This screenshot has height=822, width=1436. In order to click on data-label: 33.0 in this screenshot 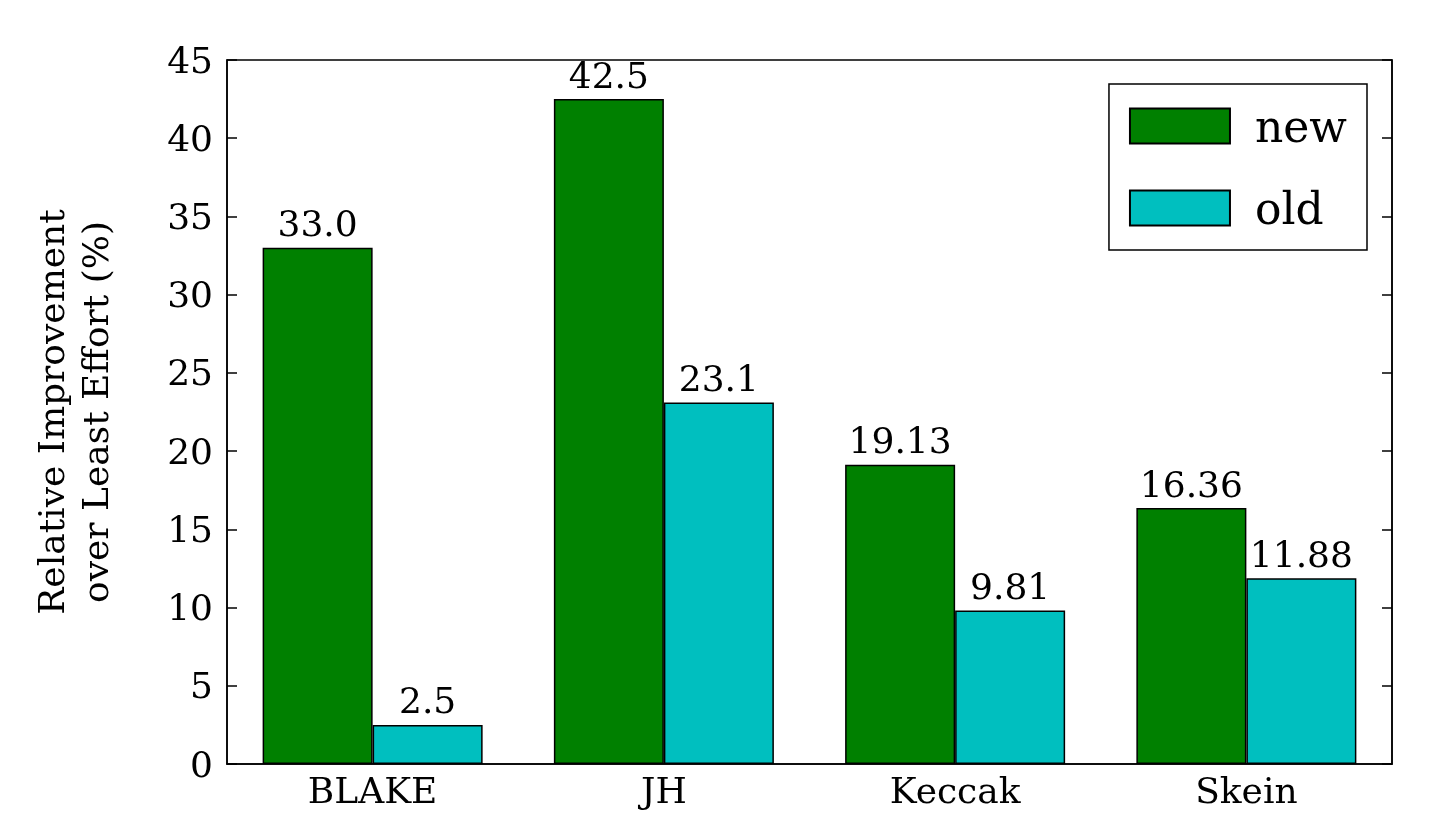, I will do `click(317, 224)`.